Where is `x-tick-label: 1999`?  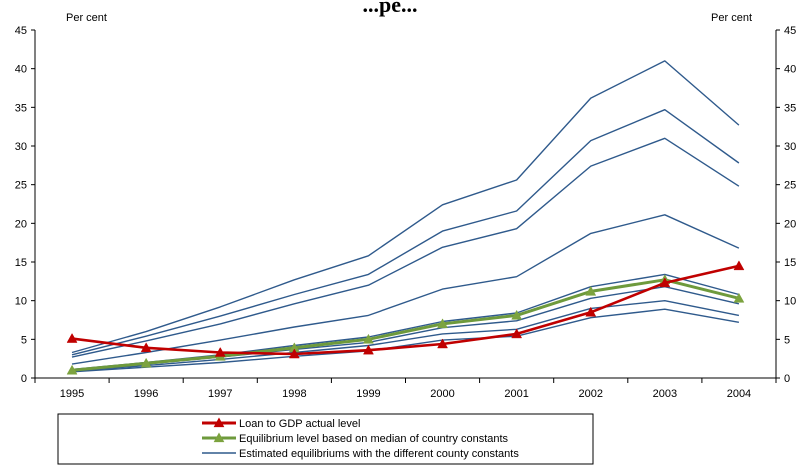 x-tick-label: 1999 is located at coordinates (368, 394).